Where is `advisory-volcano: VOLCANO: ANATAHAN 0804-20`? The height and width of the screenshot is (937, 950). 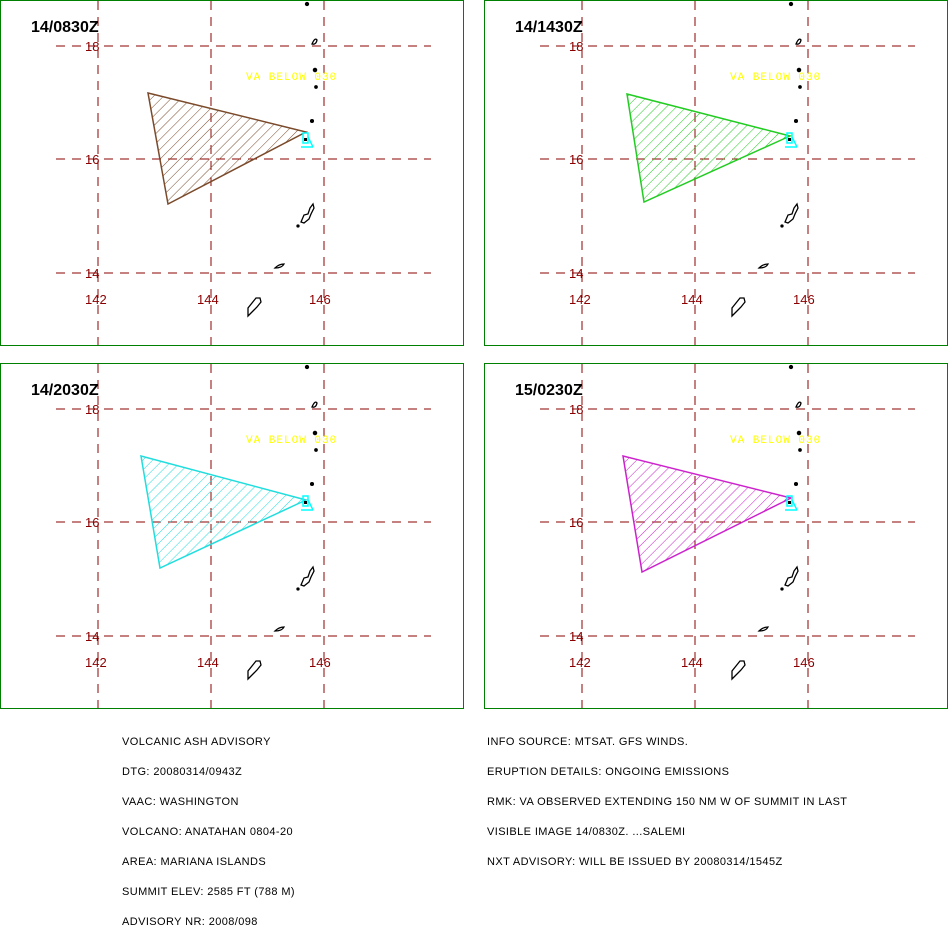
advisory-volcano: VOLCANO: ANATAHAN 0804-20 is located at coordinates (207, 832).